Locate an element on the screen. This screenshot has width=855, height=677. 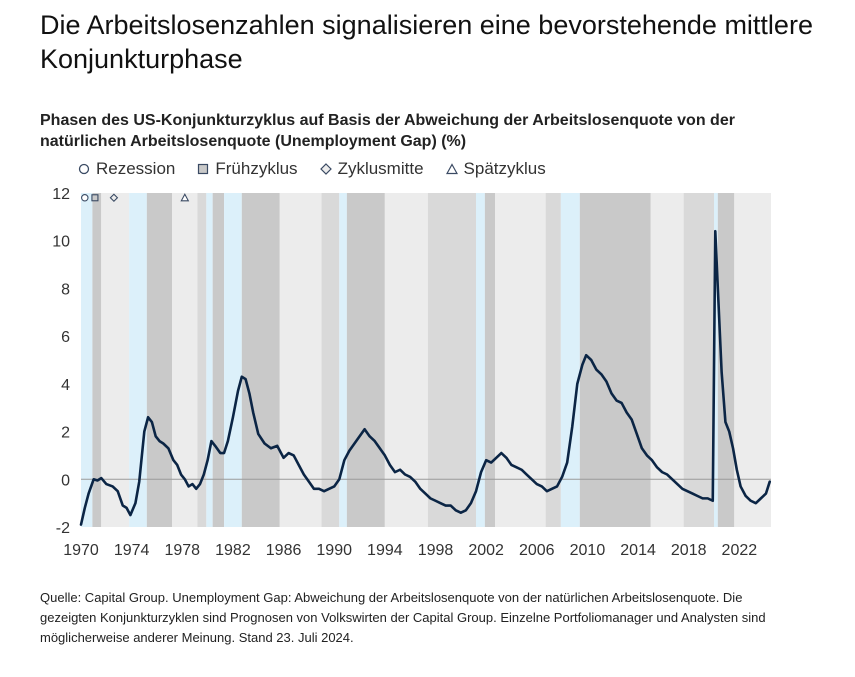
x-tick-label: 2018 is located at coordinates (689, 550).